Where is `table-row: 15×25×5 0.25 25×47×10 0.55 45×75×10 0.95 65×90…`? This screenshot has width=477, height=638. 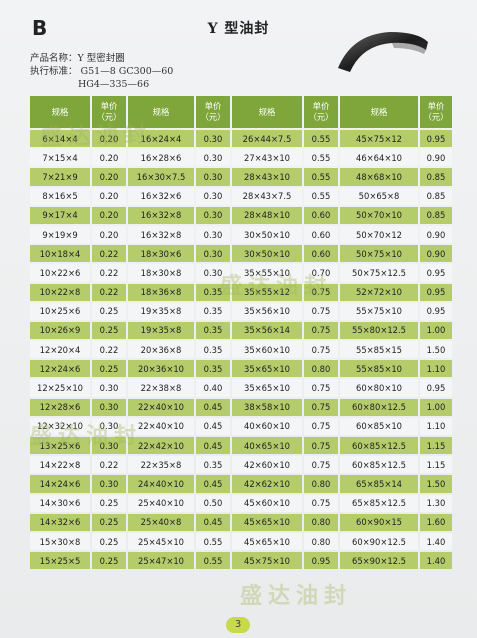 table-row: 15×25×5 0.25 25×47×10 0.55 45×75×10 0.95 65×90… is located at coordinates (241, 561).